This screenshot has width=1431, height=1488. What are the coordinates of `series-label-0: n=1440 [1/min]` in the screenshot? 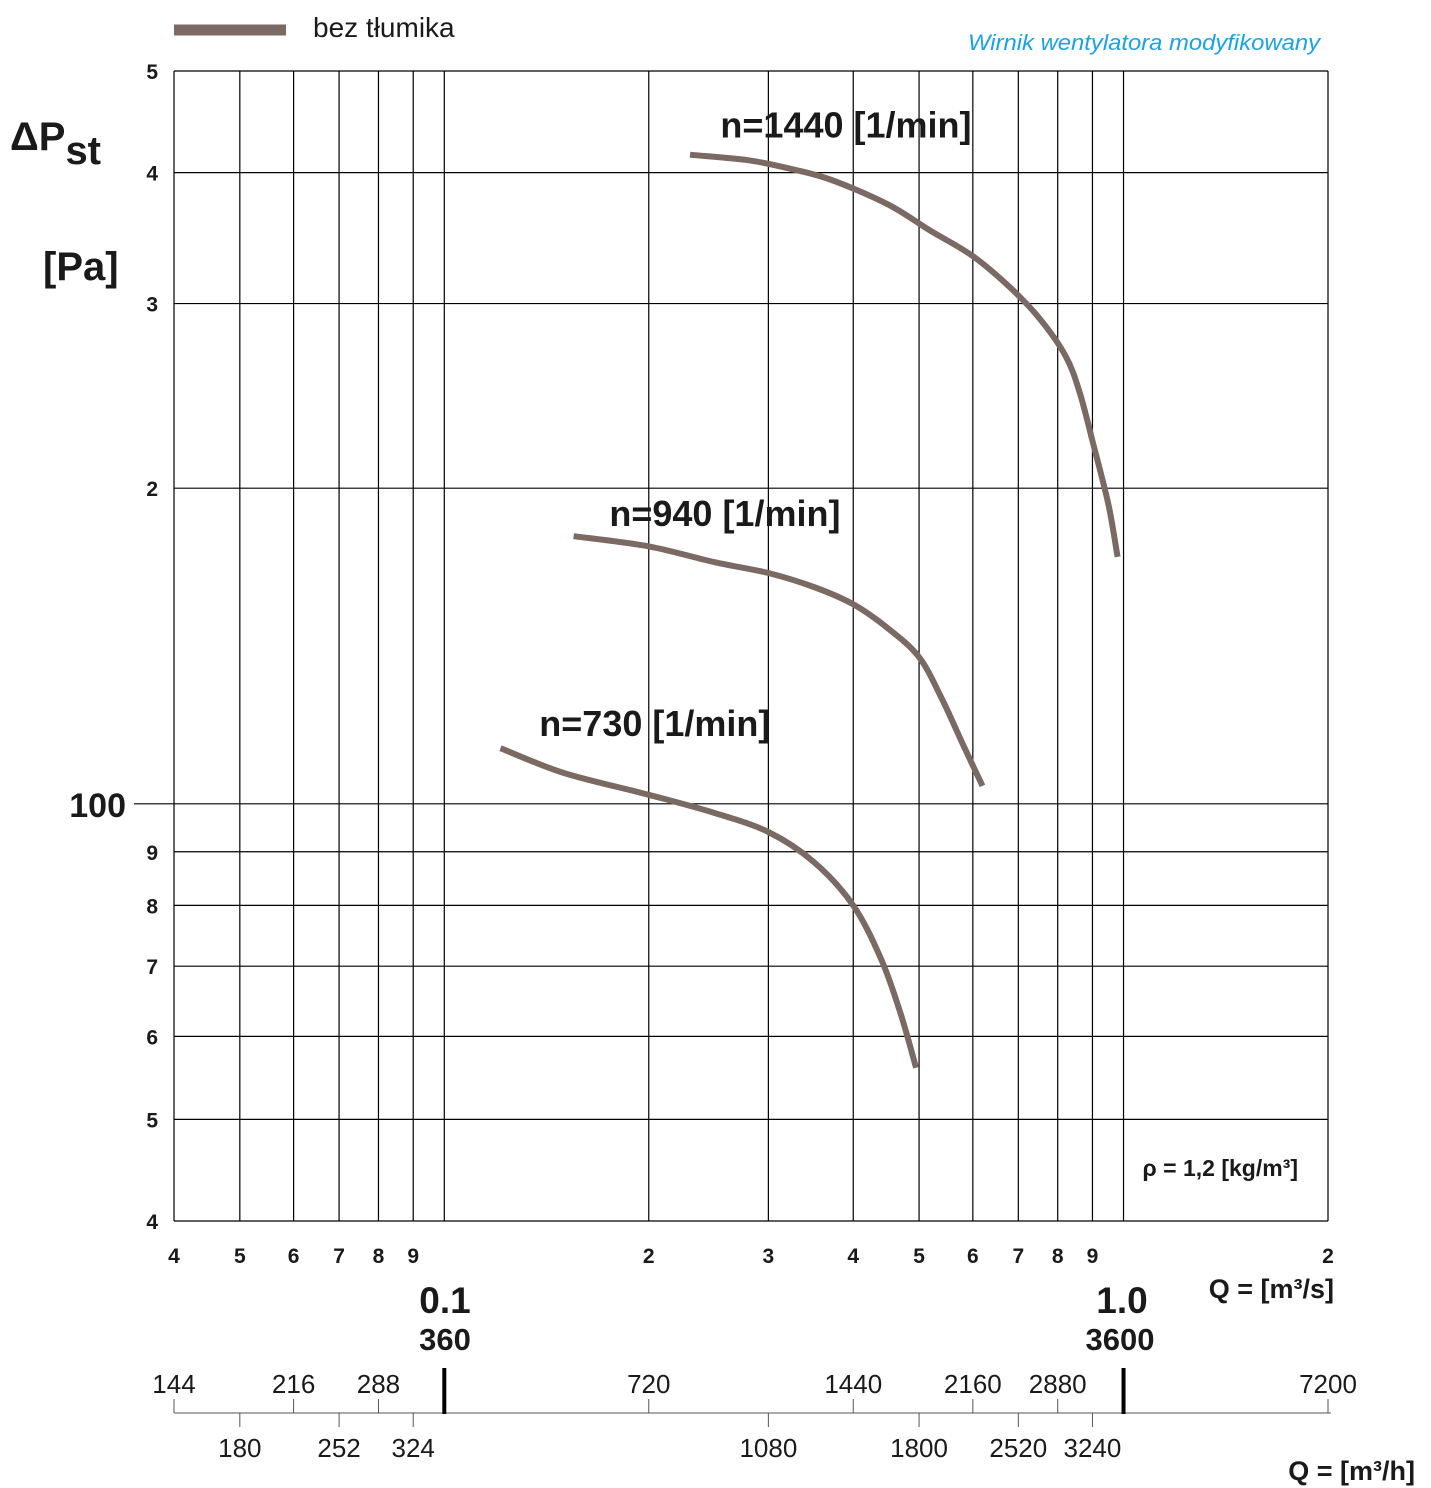 It's located at (845, 125).